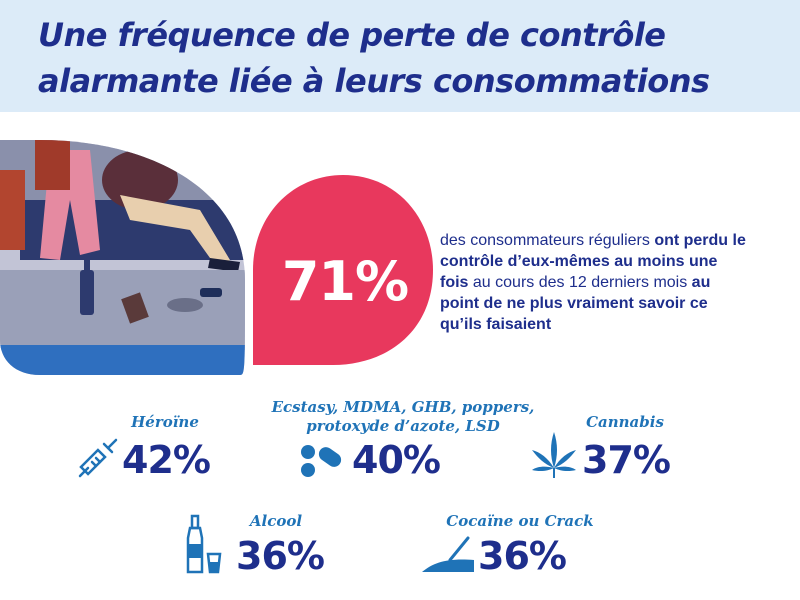 The height and width of the screenshot is (600, 800). What do you see at coordinates (352, 35) in the screenshot?
I see `title-line-1: Une fréquence de perte de contrôle` at bounding box center [352, 35].